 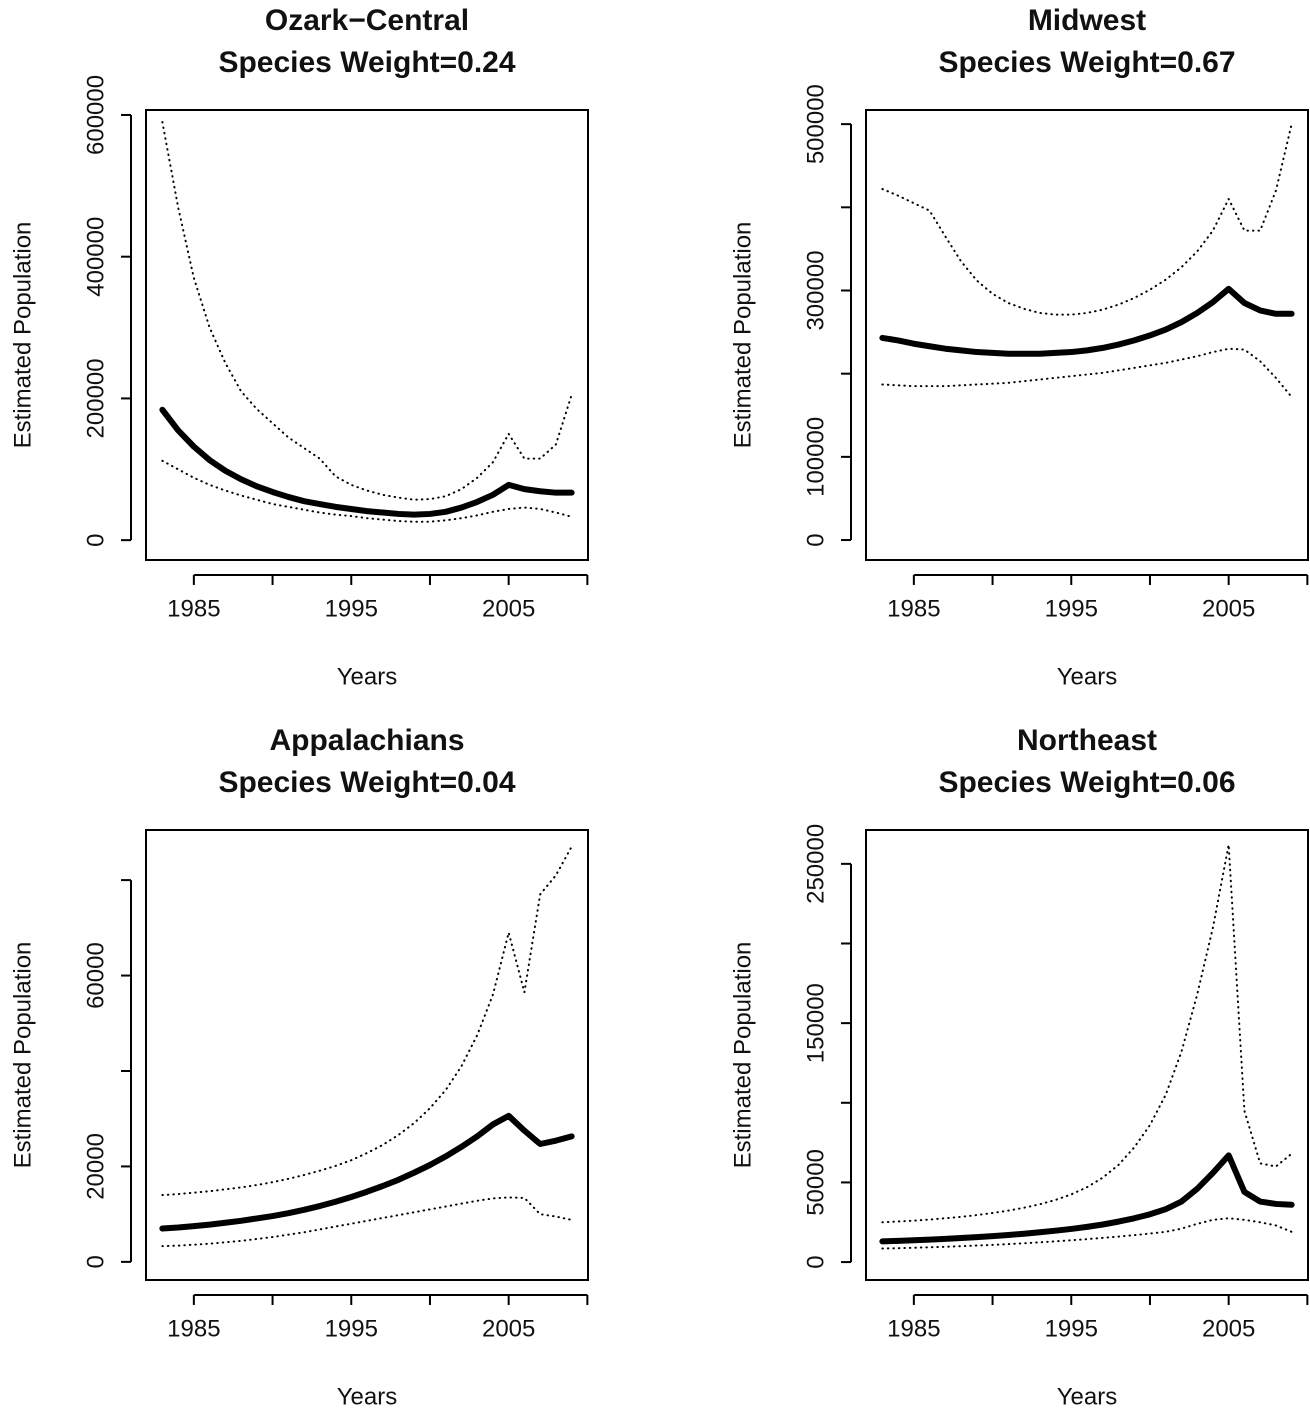 I want to click on y-tick-label: 400000, so click(x=95, y=257).